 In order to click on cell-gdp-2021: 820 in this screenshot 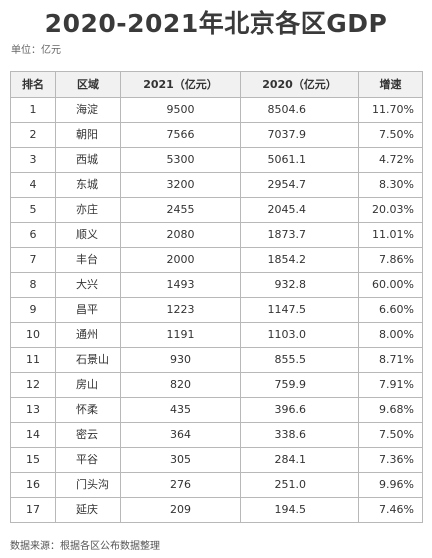, I will do `click(180, 385)`.